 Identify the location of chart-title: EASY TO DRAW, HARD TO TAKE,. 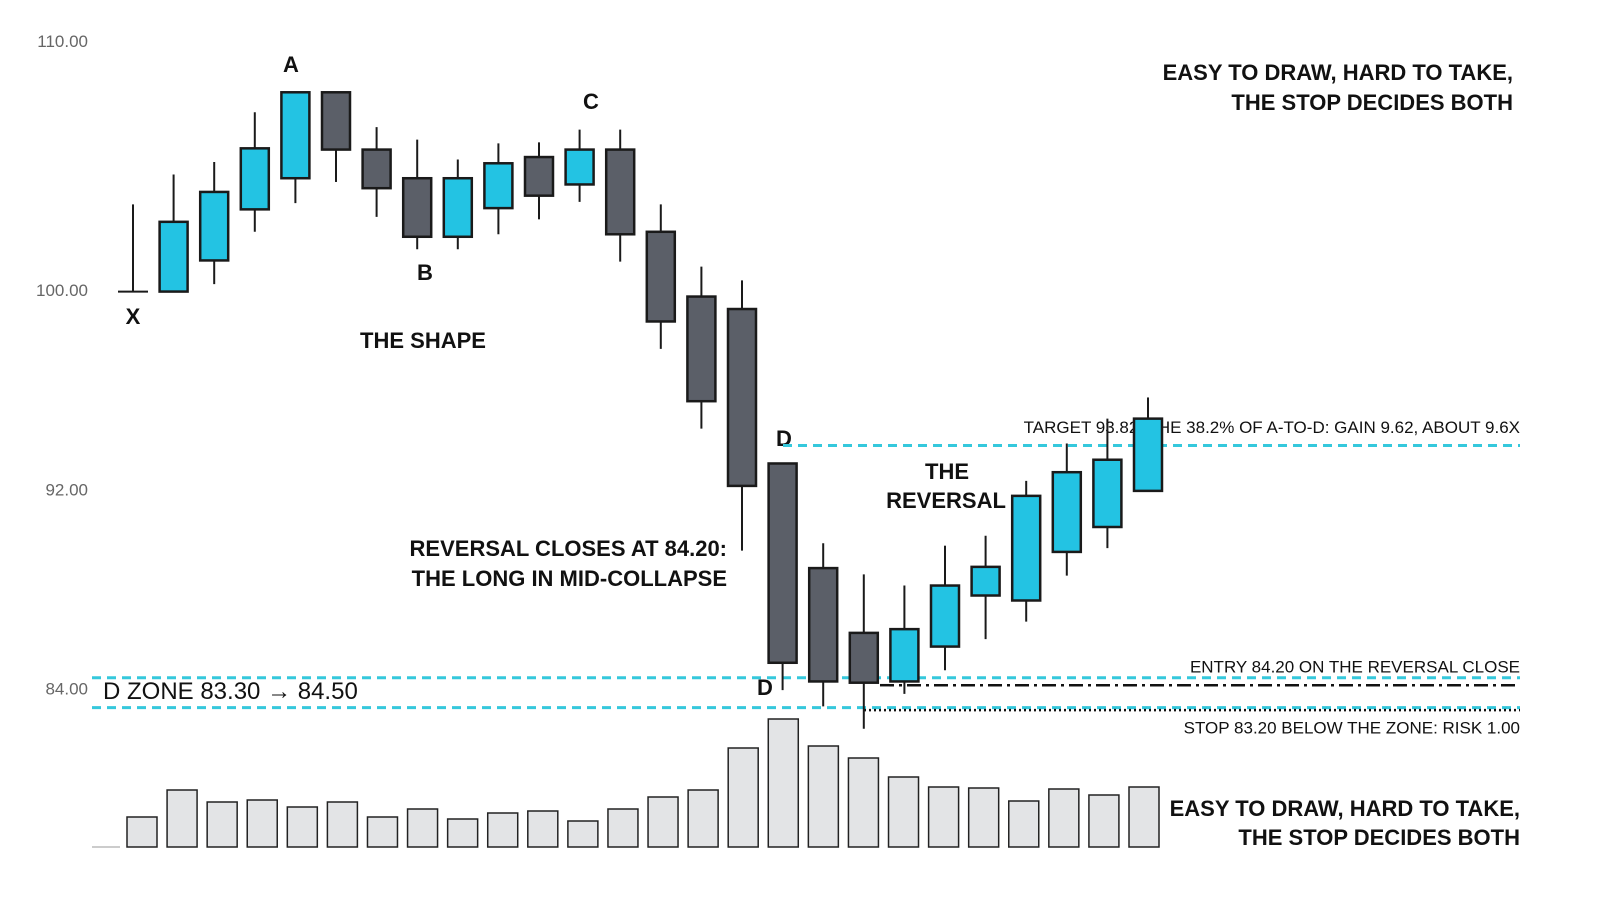
(1338, 72).